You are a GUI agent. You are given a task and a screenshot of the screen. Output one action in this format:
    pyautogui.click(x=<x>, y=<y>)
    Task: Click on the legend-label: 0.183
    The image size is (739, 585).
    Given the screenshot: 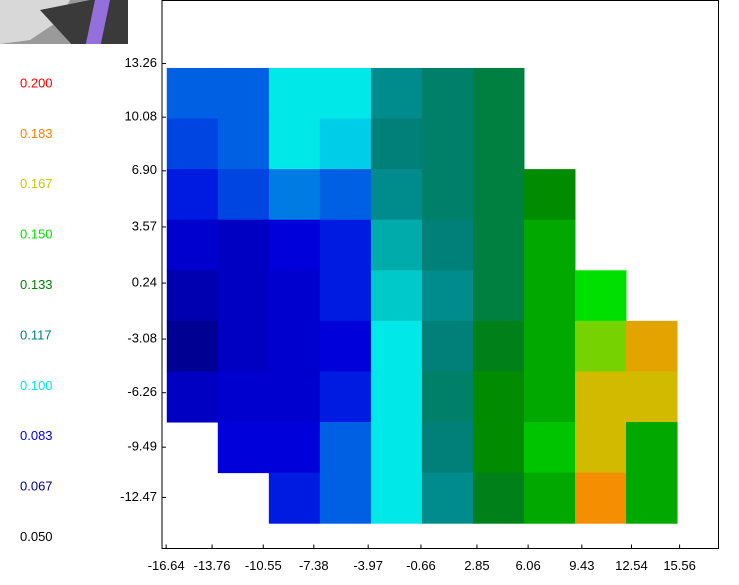 What is the action you would take?
    pyautogui.click(x=36, y=133)
    